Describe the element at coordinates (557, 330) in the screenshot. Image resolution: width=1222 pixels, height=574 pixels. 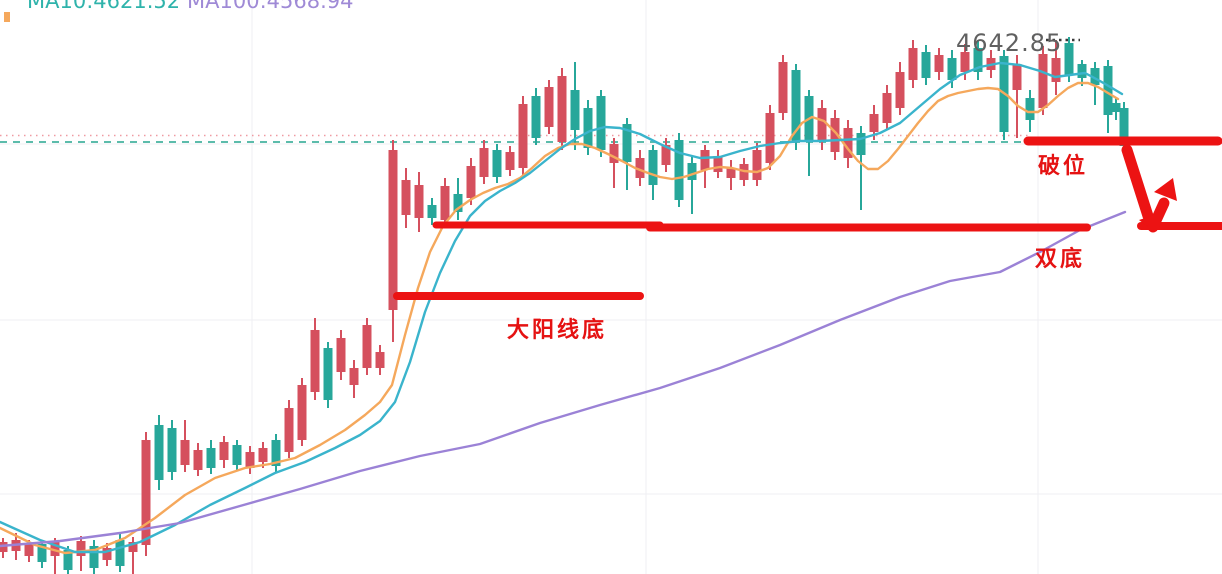
I see `annotation-big-yang-bottom: 大阳线底` at that location.